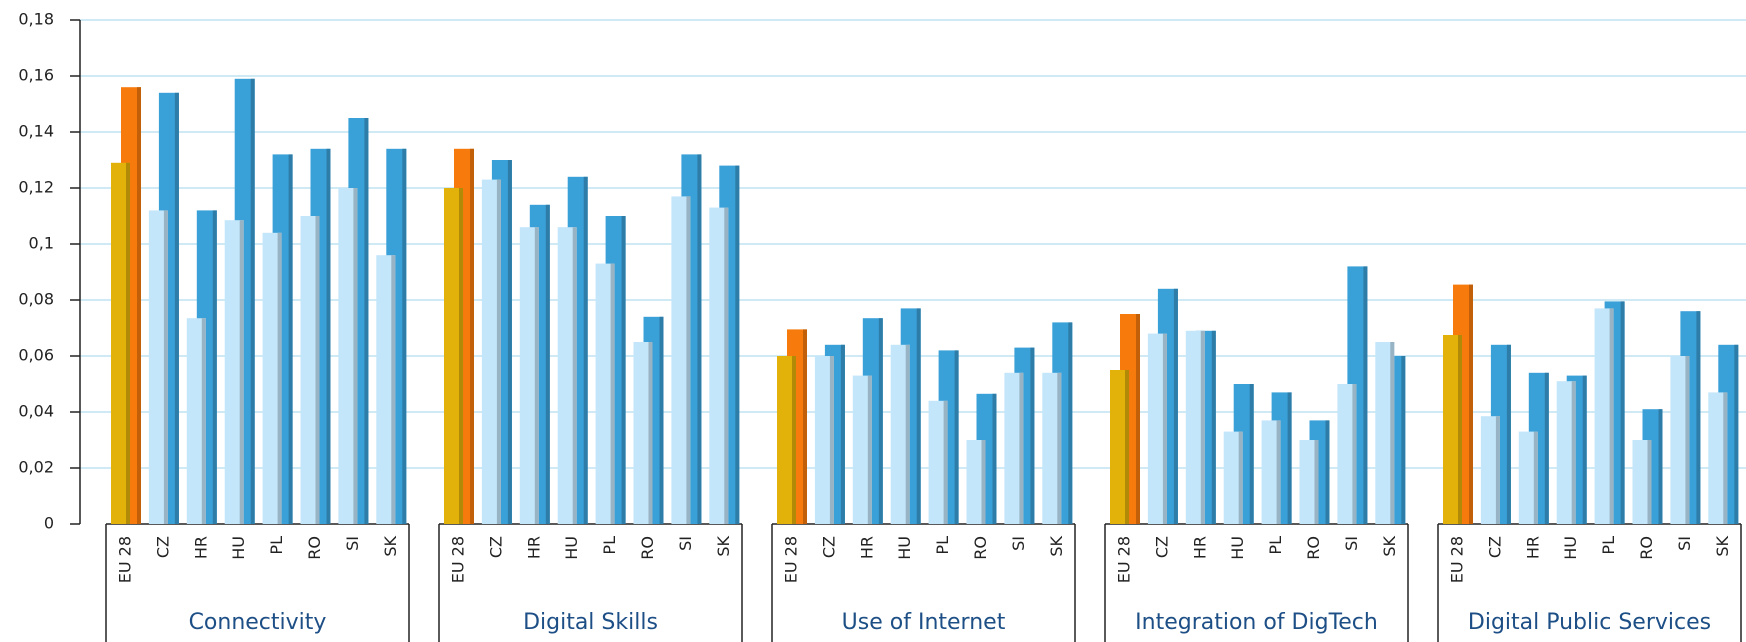 This screenshot has height=642, width=1746. Describe the element at coordinates (36, 19) in the screenshot. I see `y-tick-label: 0,18` at that location.